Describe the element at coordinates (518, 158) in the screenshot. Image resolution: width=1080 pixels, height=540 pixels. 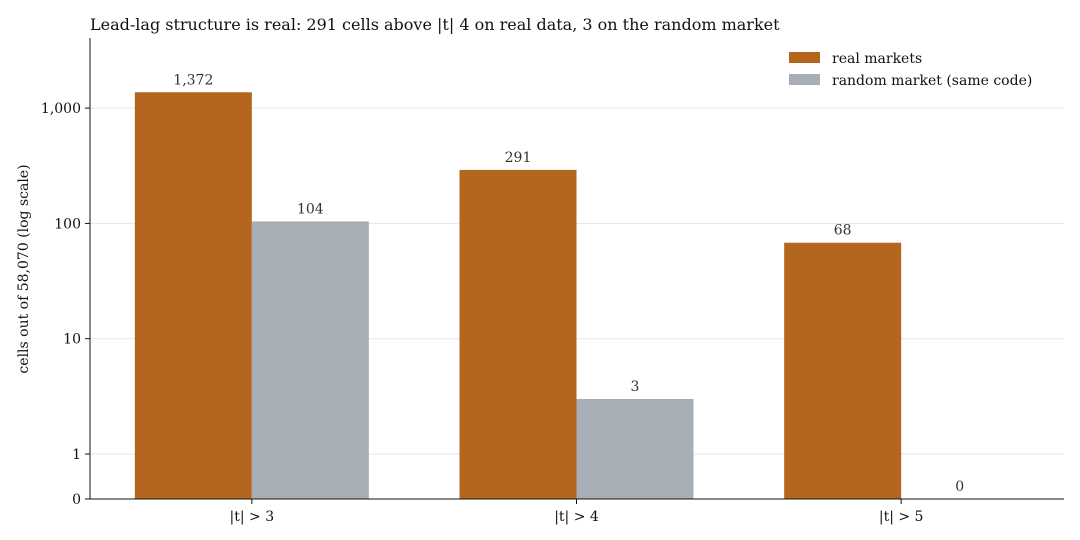
I see `data-label: 291` at that location.